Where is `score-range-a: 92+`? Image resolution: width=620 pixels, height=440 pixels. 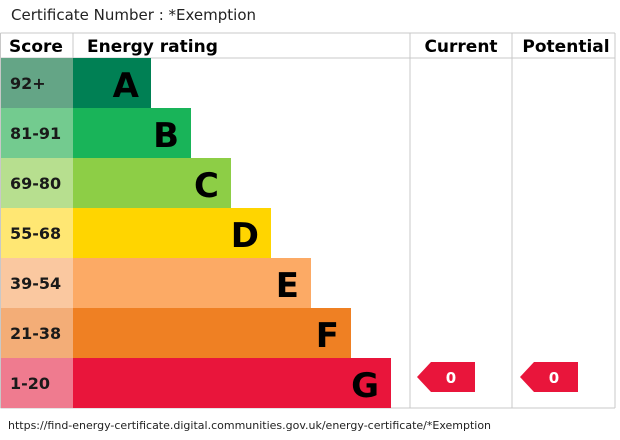
score-range-a: 92+ is located at coordinates (28, 83).